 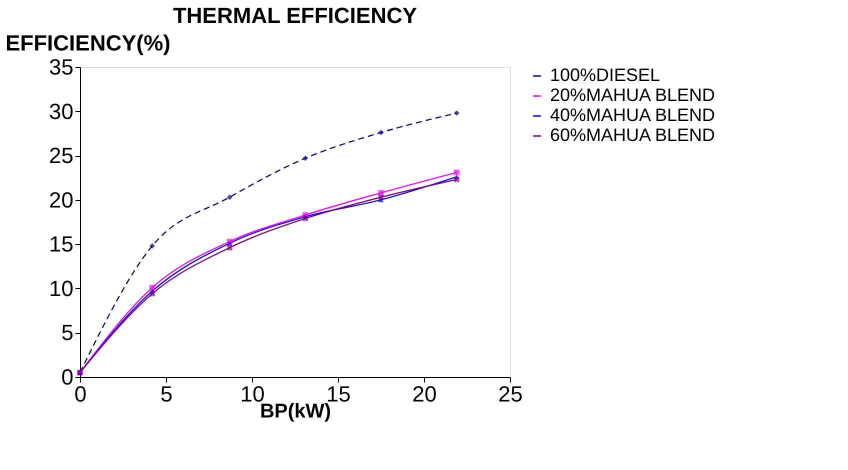 I want to click on y-tick-label: 15, so click(x=61, y=244).